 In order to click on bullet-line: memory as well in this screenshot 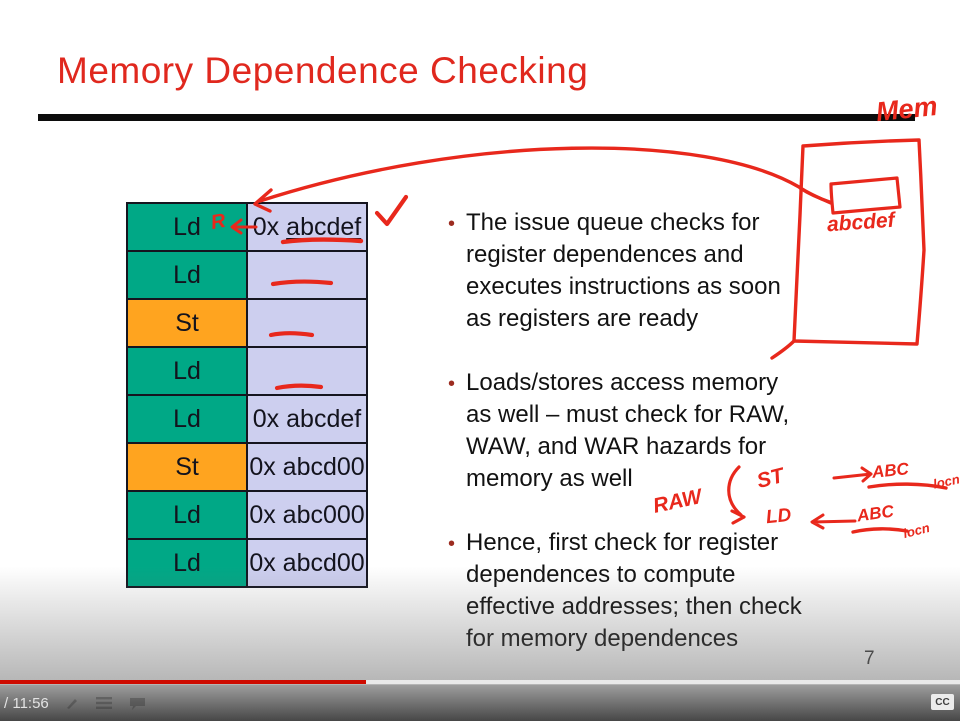, I will do `click(549, 478)`.